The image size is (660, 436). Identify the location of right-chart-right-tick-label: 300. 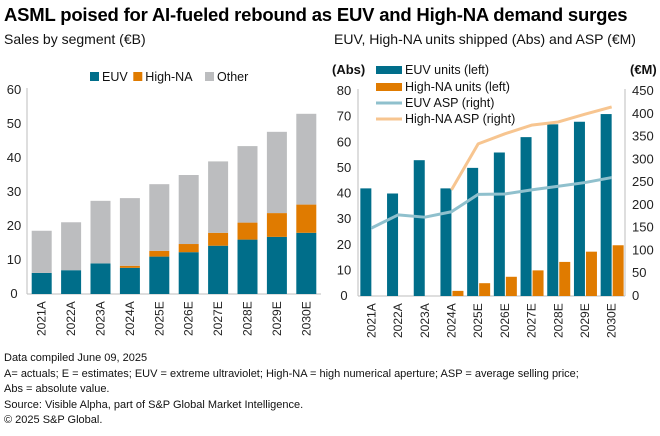
(643, 158).